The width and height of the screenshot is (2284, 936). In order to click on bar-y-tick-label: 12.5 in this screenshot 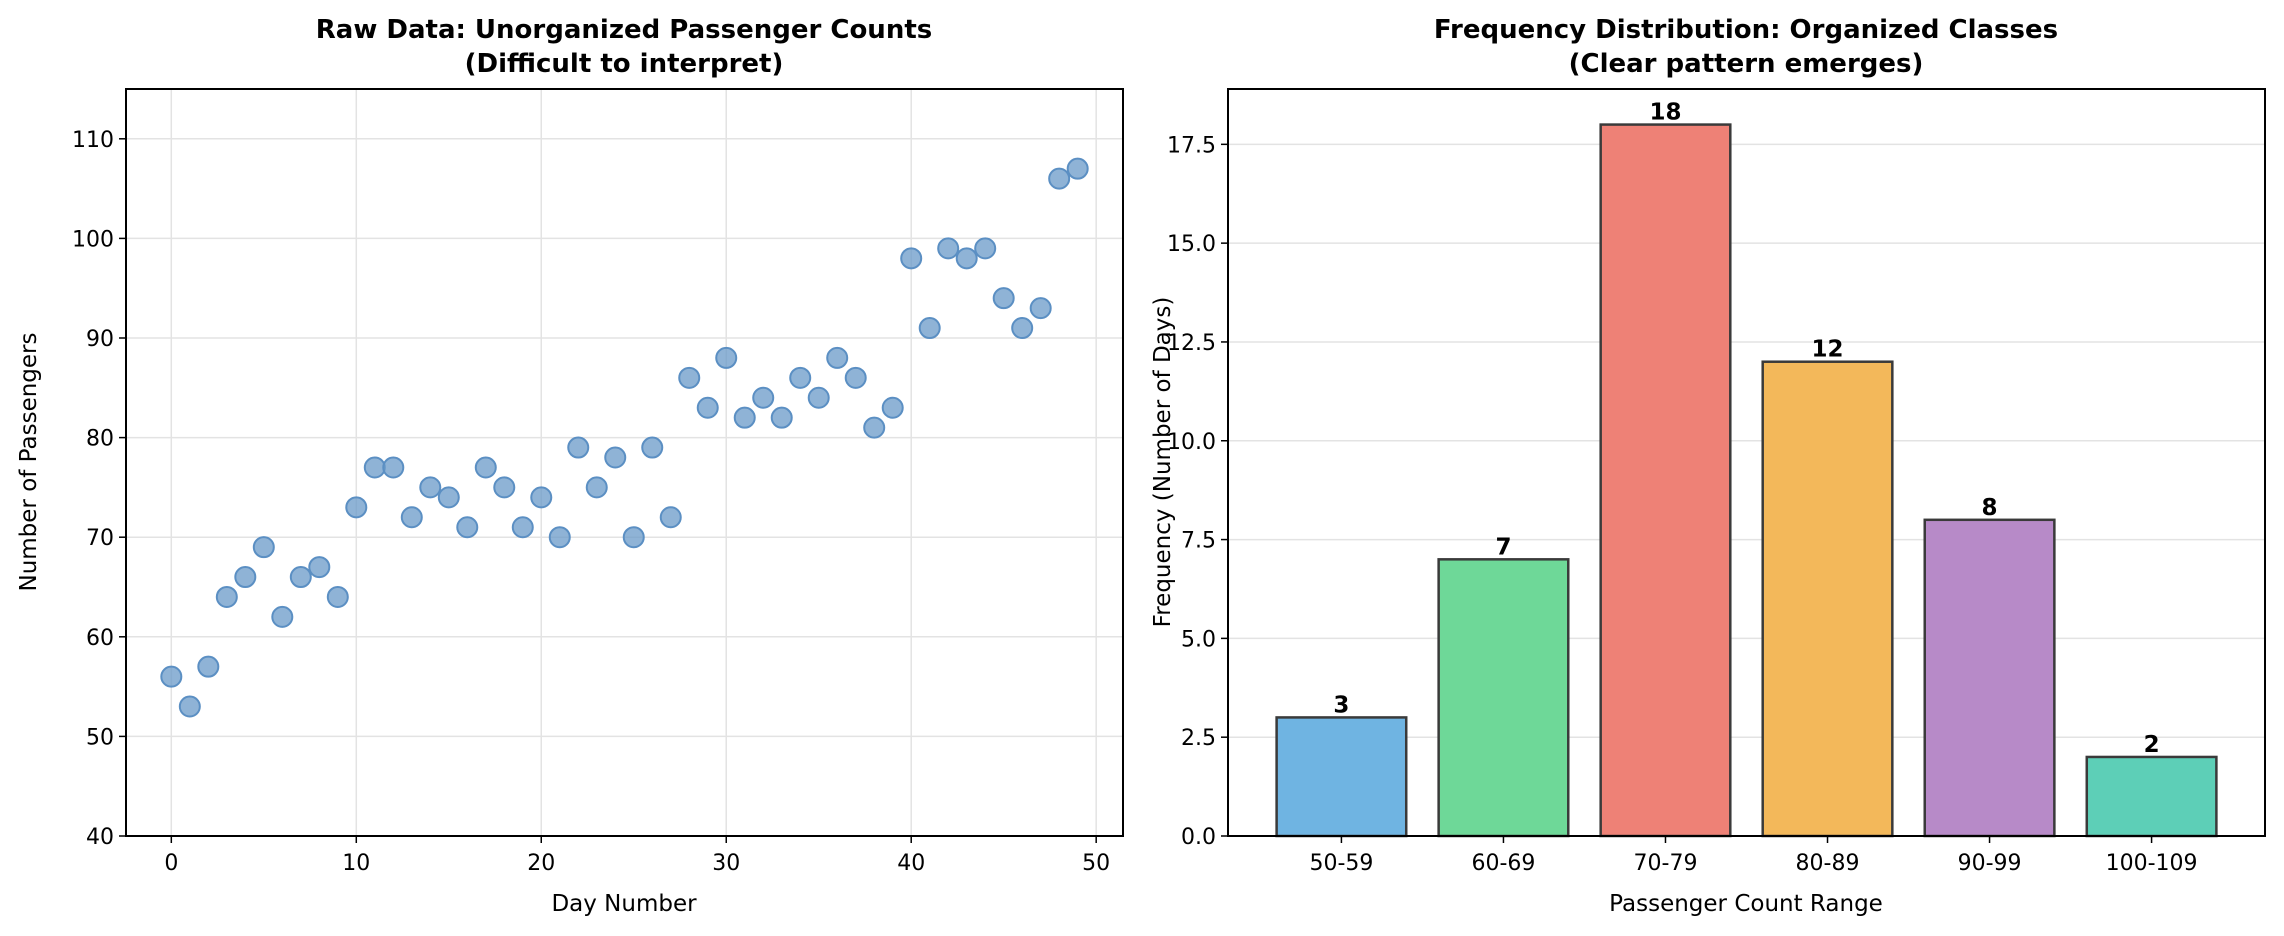, I will do `click(1191, 343)`.